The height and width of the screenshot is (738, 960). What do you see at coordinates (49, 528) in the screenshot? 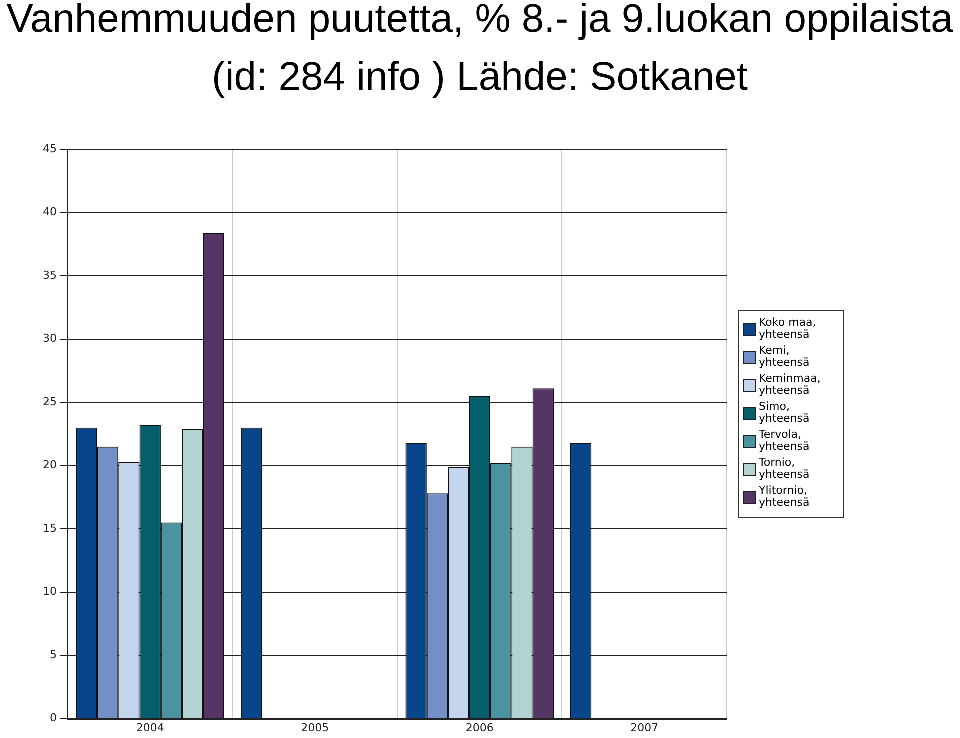
I see `y-tick-label: 15` at bounding box center [49, 528].